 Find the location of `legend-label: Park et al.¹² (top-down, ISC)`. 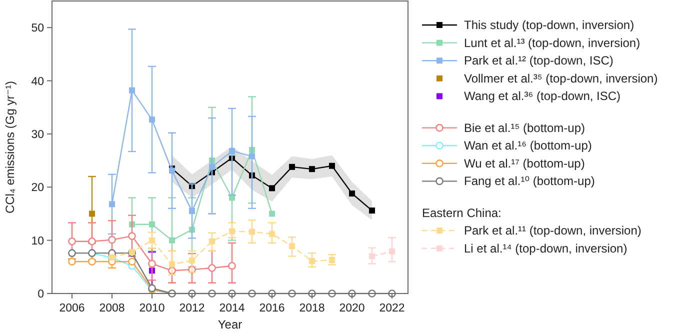

legend-label: Park et al.¹² (top-down, ISC) is located at coordinates (539, 61).